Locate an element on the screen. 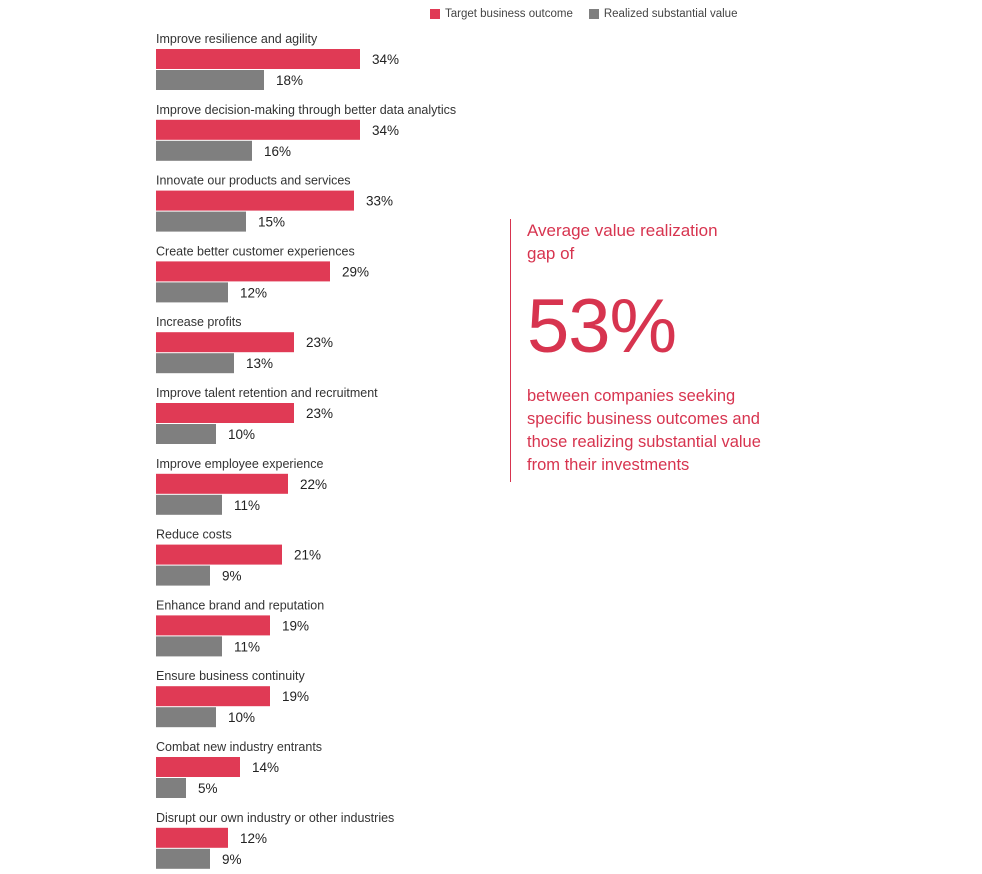 The width and height of the screenshot is (982, 874). category-label: Improve employee experience is located at coordinates (239, 464).